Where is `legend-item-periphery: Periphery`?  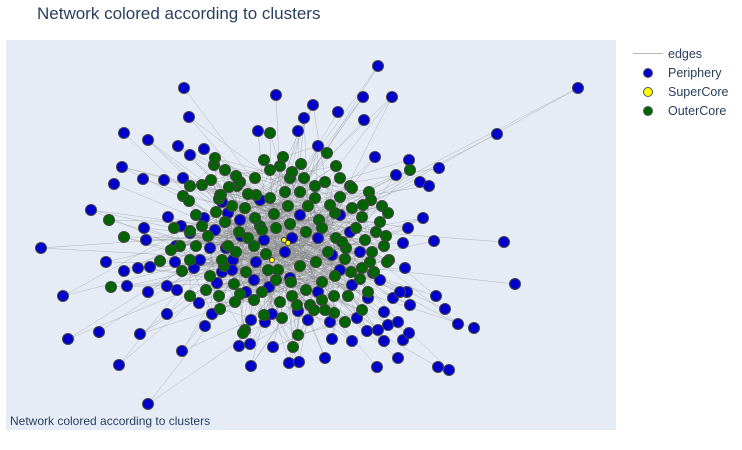 legend-item-periphery: Periphery is located at coordinates (679, 72).